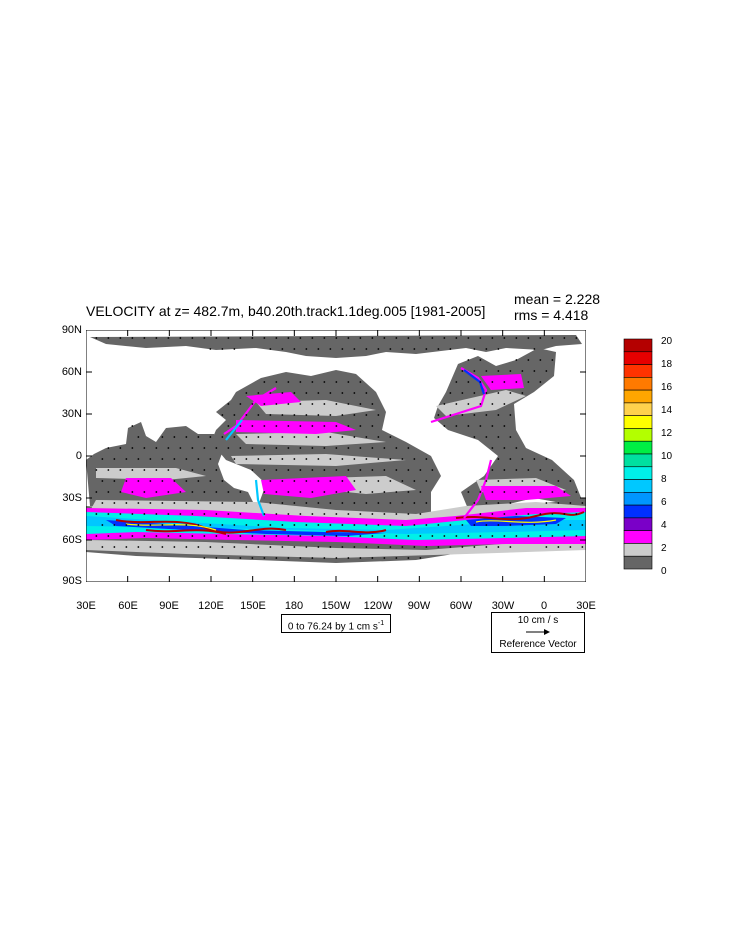  I want to click on y-tick-0: 0, so click(78, 456).